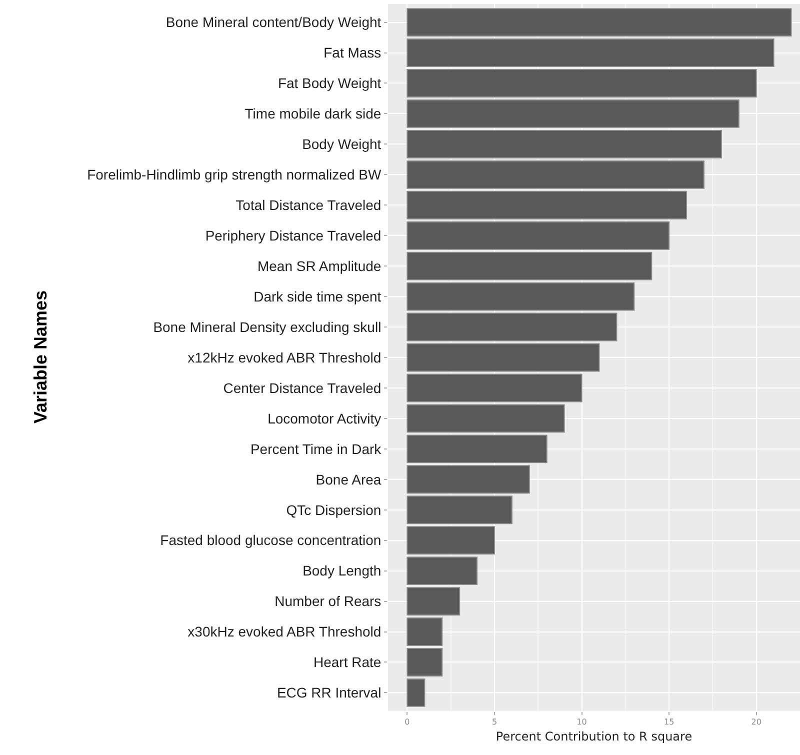  Describe the element at coordinates (319, 266) in the screenshot. I see `y-tick-label: Mean SR Amplitude` at that location.